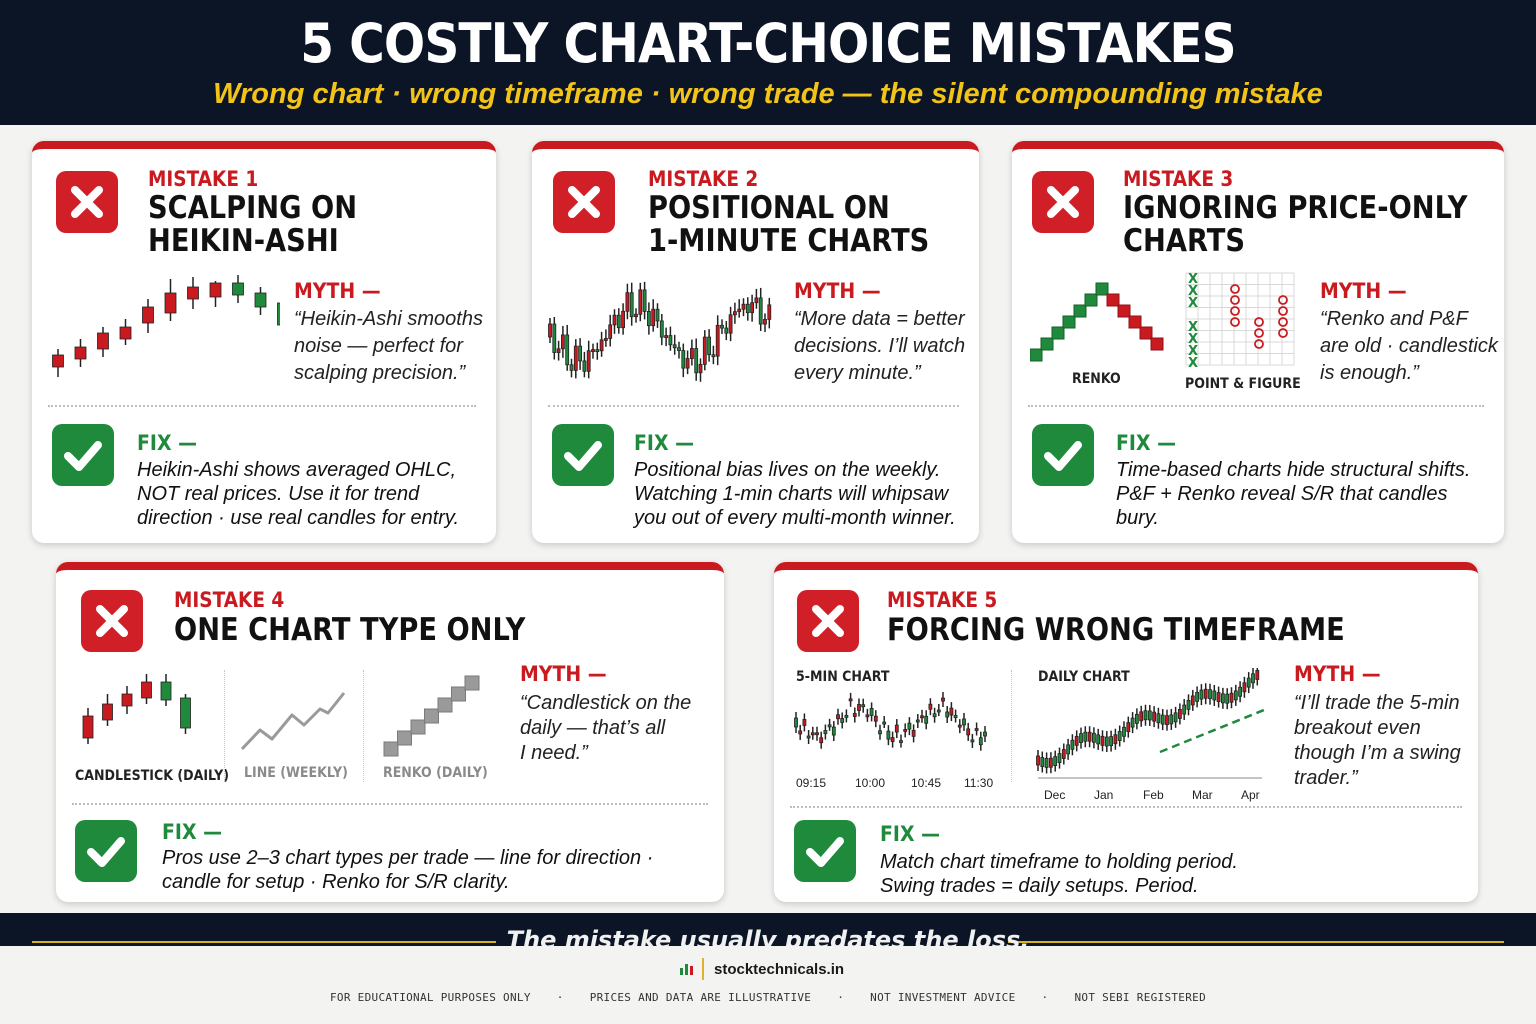 The width and height of the screenshot is (1536, 1024). I want to click on fix-text-line: P&F + Renko reveal S/R that candles, so click(1282, 494).